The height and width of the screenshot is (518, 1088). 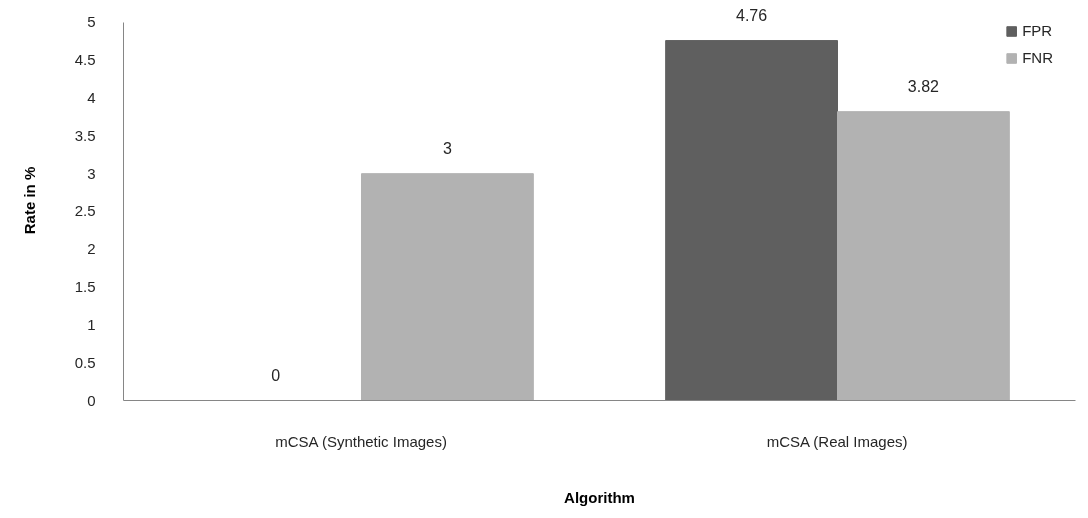 What do you see at coordinates (91, 173) in the screenshot?
I see `y-tick-label: 3` at bounding box center [91, 173].